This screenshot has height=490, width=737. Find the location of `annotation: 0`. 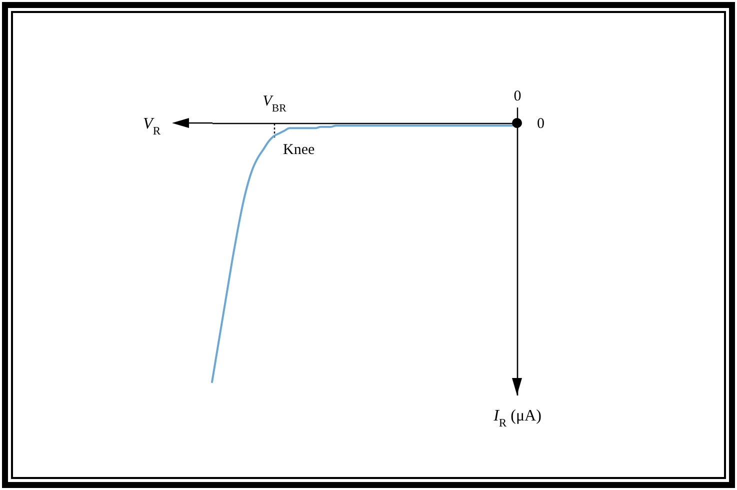

annotation: 0 is located at coordinates (540, 124).